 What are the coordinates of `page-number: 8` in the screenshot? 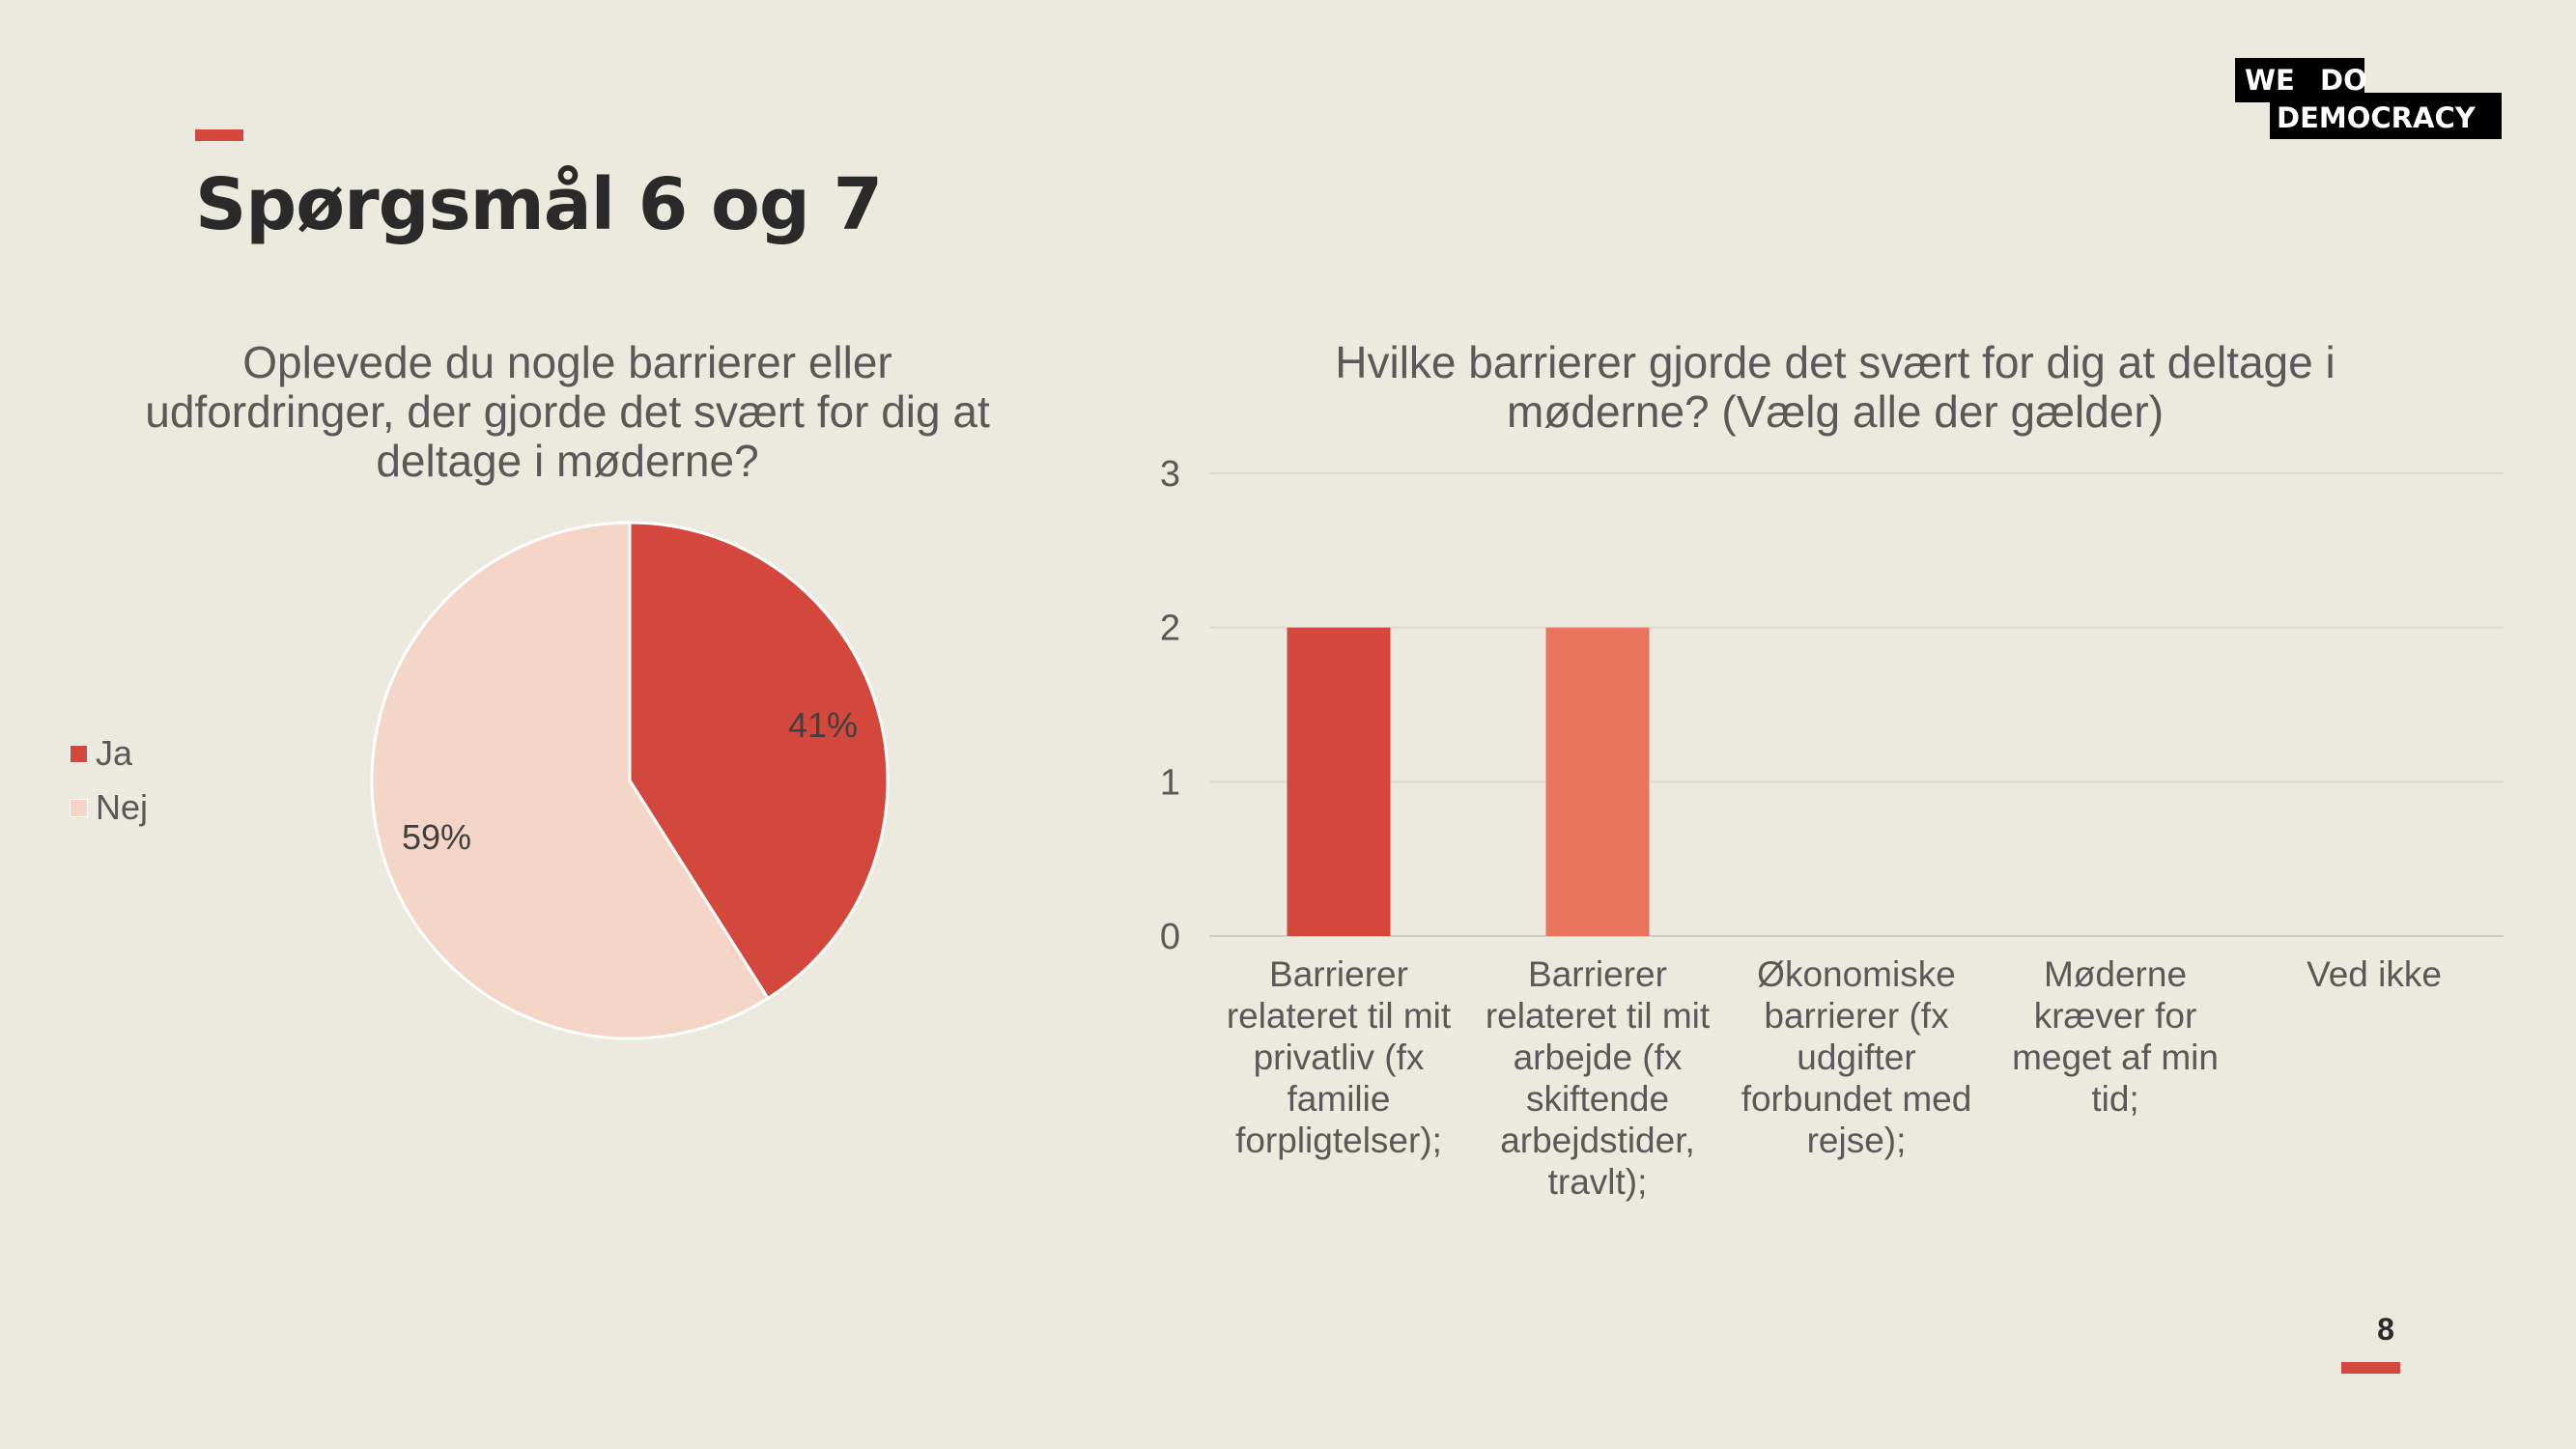 It's located at (2385, 1329).